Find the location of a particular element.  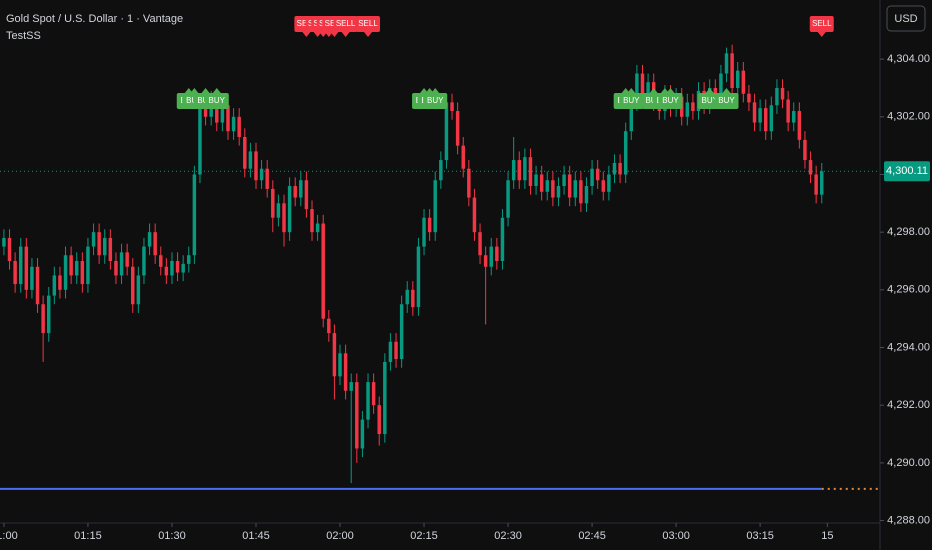

y-tick-label: 4,302.00 is located at coordinates (908, 117).